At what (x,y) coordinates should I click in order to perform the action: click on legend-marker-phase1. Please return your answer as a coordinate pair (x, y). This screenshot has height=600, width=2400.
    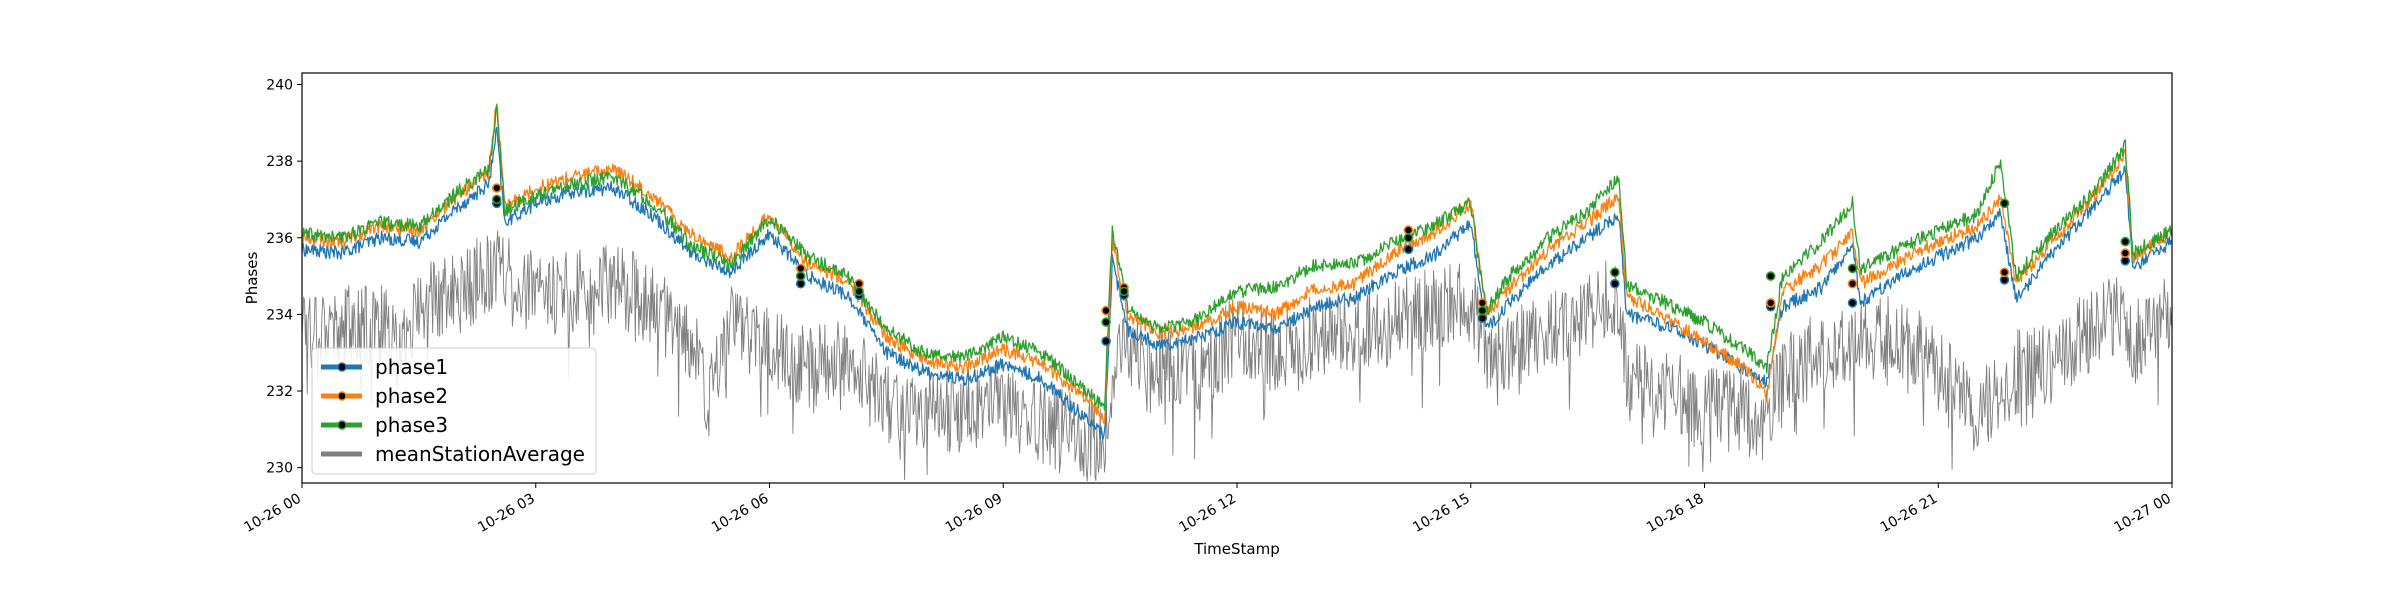
    Looking at the image, I should click on (342, 367).